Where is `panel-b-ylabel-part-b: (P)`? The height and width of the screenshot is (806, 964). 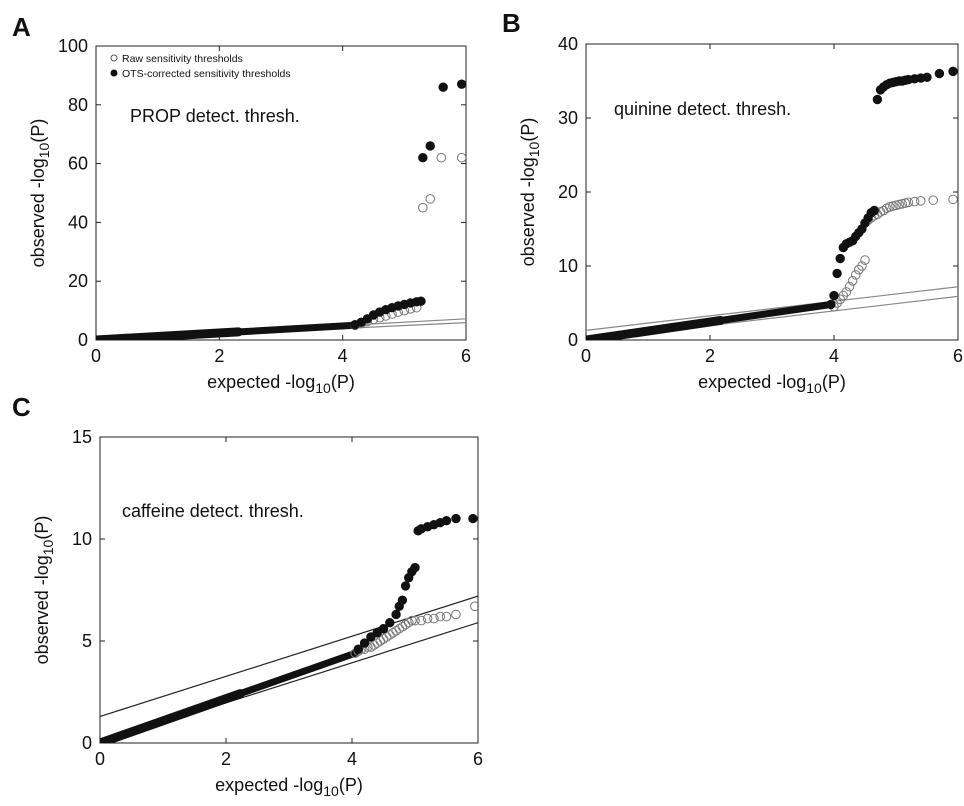
panel-b-ylabel-part-b: (P) is located at coordinates (528, 130).